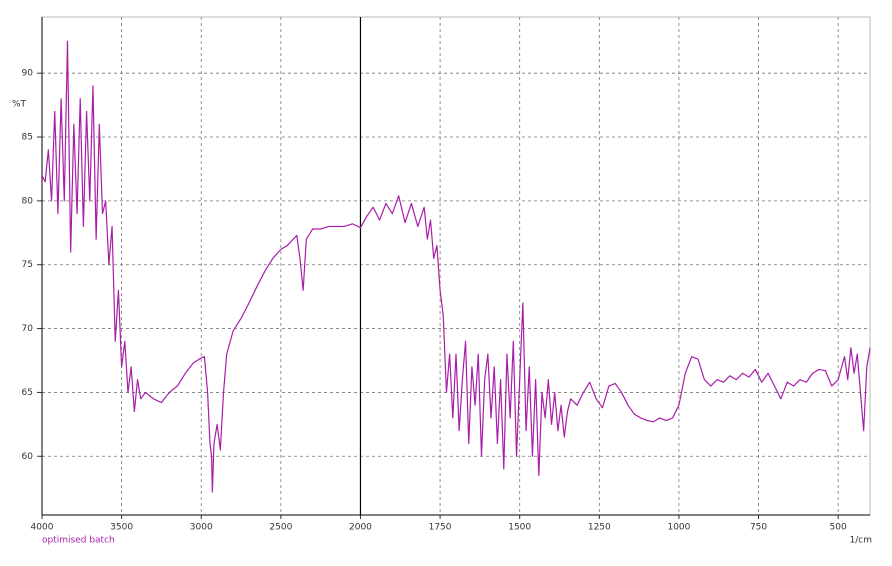 The image size is (892, 566). Describe the element at coordinates (27, 265) in the screenshot. I see `y-tick-label: 75` at that location.